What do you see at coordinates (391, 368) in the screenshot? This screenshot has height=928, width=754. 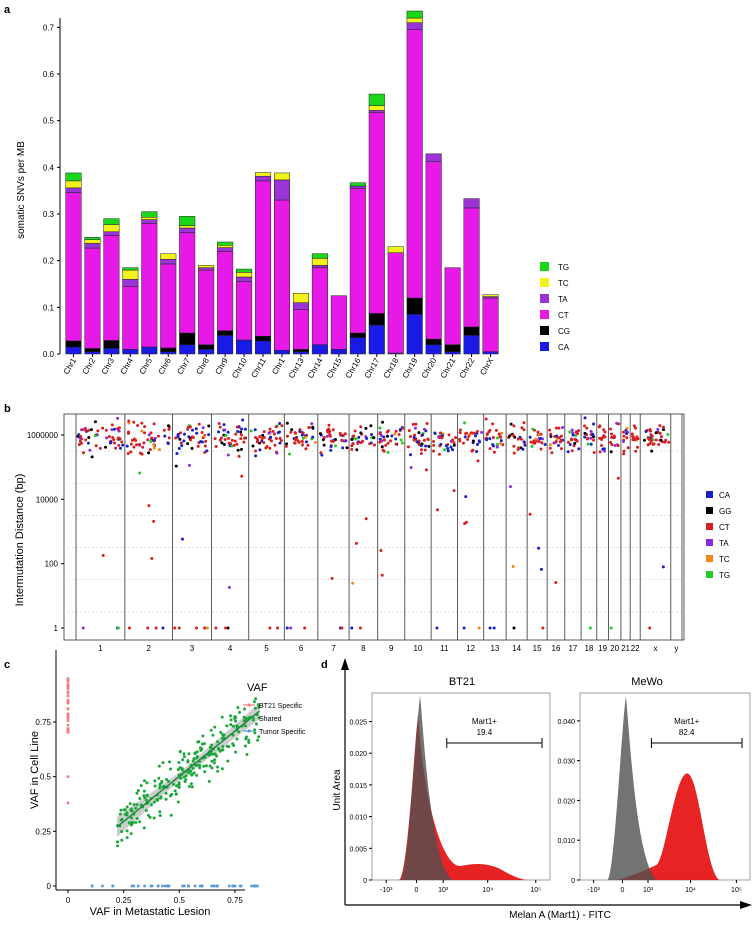 I see `x-tick-label: Chr18` at bounding box center [391, 368].